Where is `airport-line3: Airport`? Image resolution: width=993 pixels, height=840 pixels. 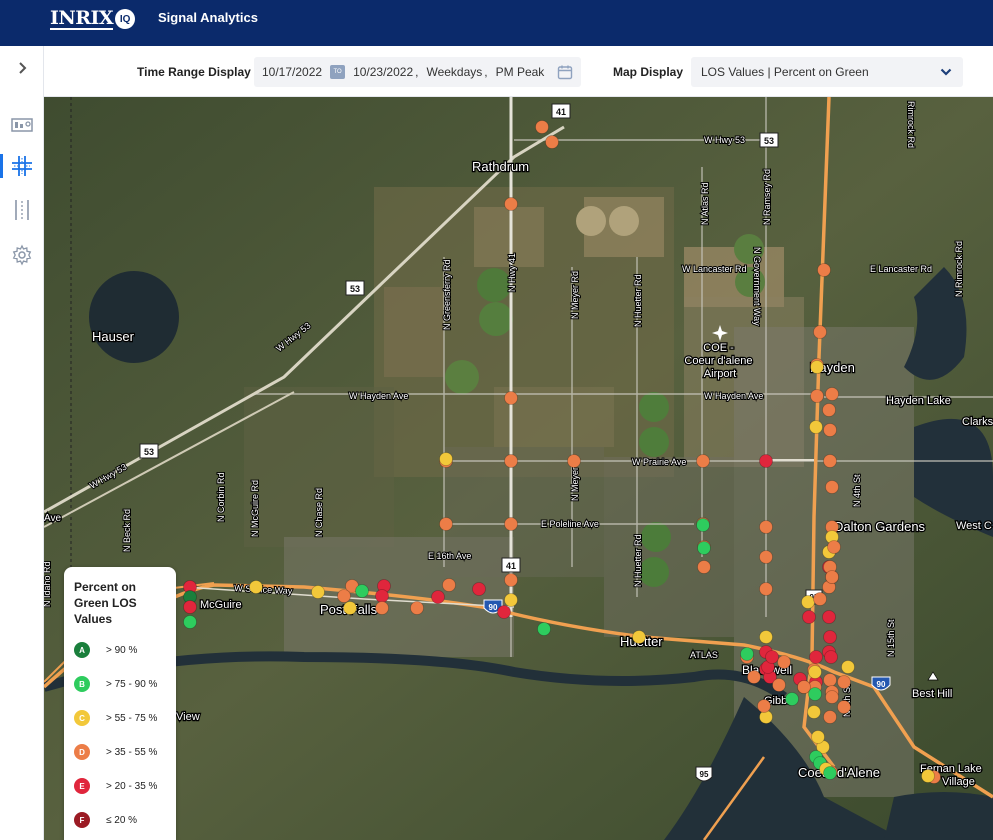 airport-line3: Airport is located at coordinates (720, 374).